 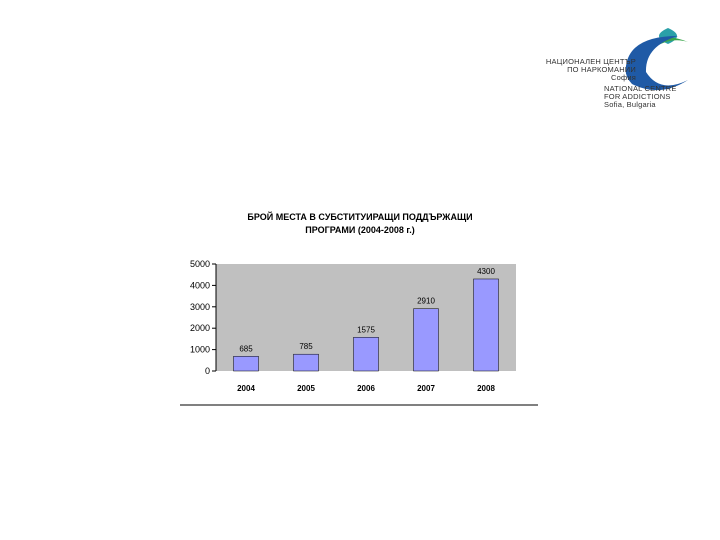 What do you see at coordinates (623, 77) in the screenshot?
I see `logo-bg-line3: София` at bounding box center [623, 77].